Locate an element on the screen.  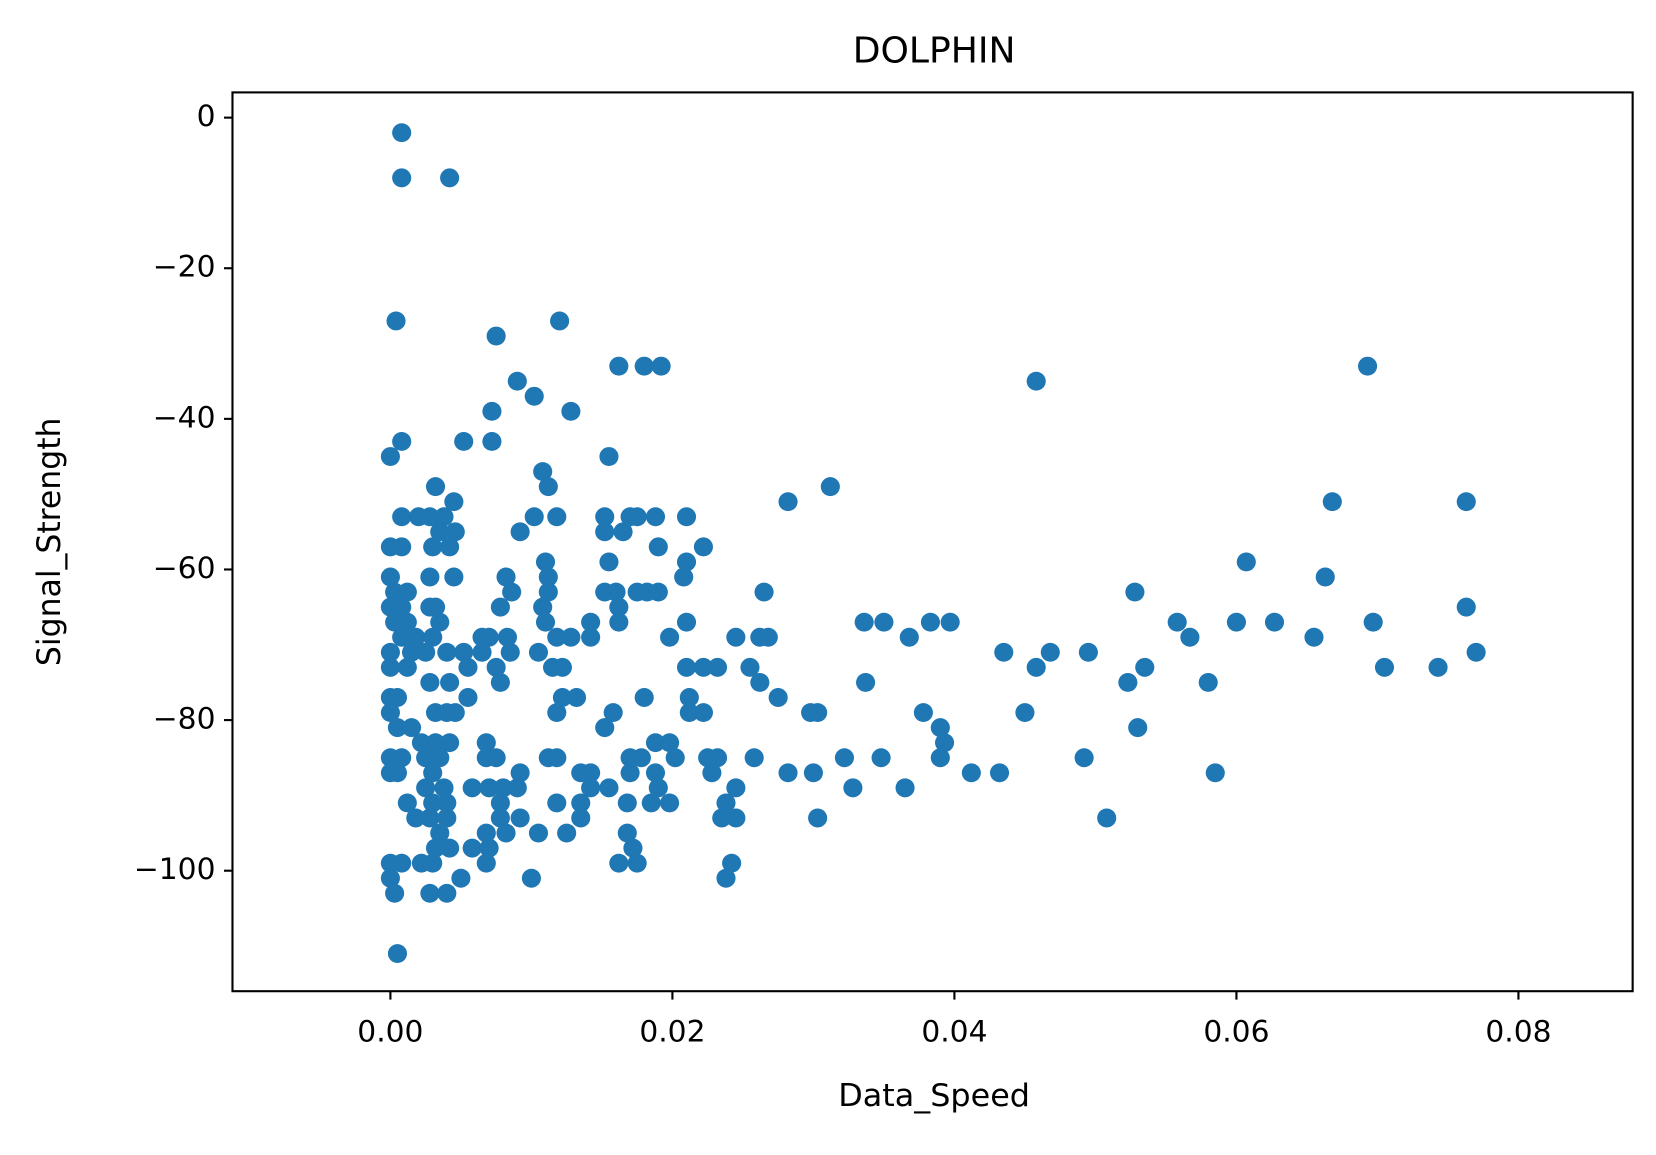
y-tick-label: −100 is located at coordinates (175, 869).